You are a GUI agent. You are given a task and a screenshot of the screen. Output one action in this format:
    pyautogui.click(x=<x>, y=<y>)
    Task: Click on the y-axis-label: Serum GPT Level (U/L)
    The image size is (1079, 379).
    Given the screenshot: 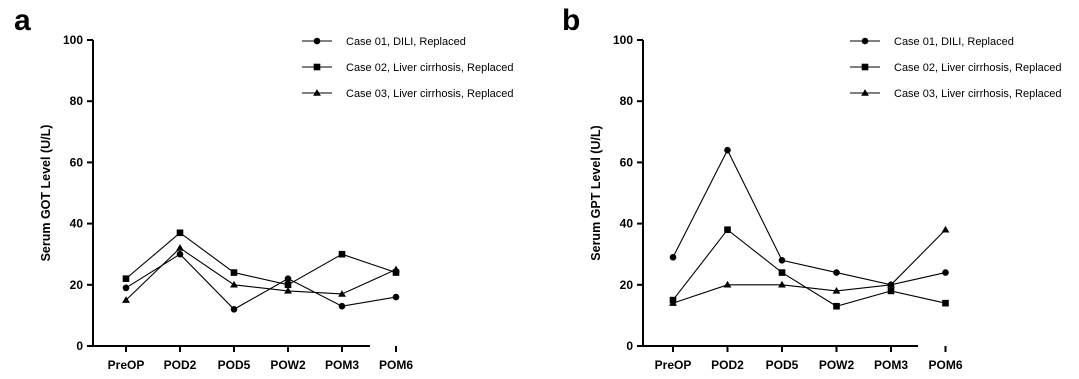 What is the action you would take?
    pyautogui.click(x=596, y=192)
    